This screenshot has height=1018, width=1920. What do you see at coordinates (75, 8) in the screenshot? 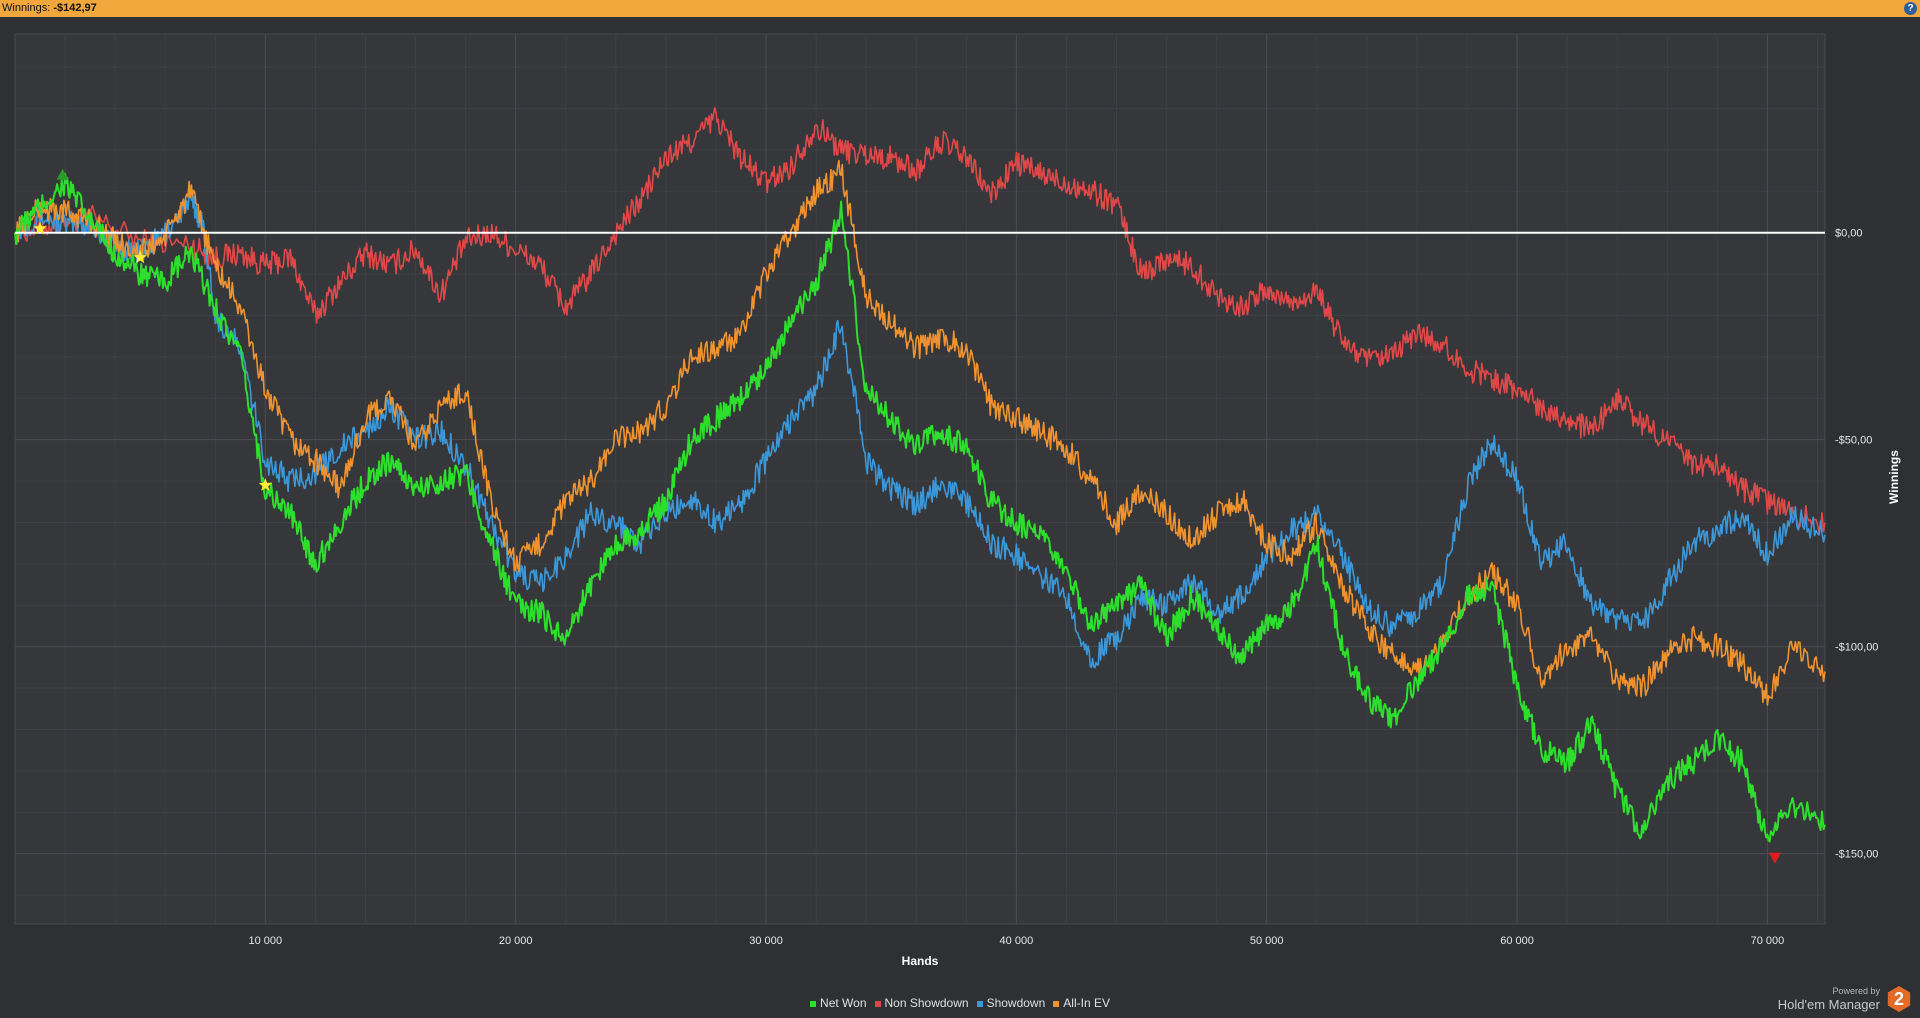
I see `winnings-value: -$142,97` at bounding box center [75, 8].